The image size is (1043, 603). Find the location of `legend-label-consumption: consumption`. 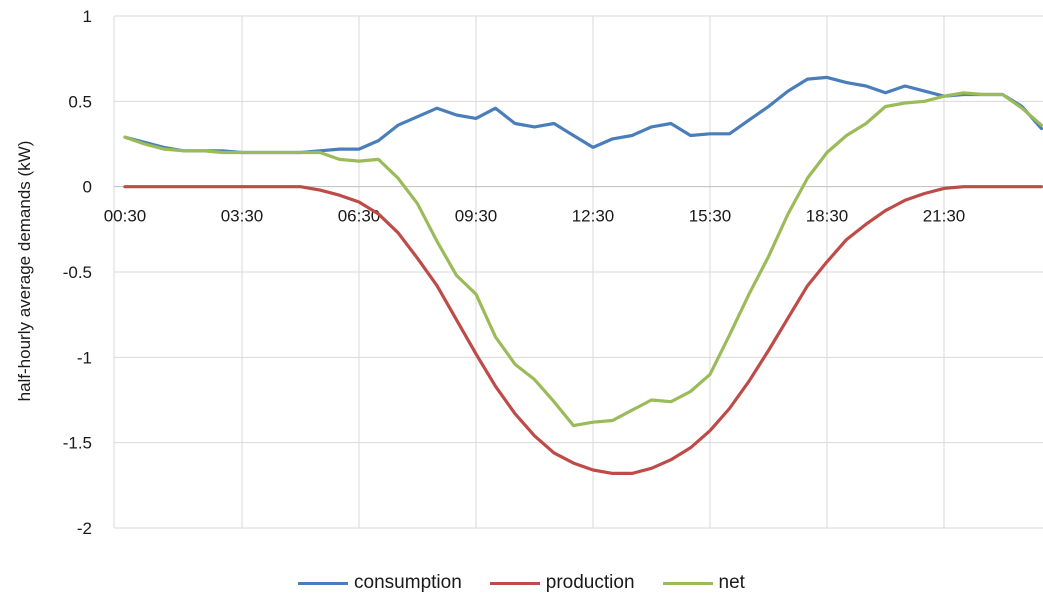

legend-label-consumption: consumption is located at coordinates (408, 582).